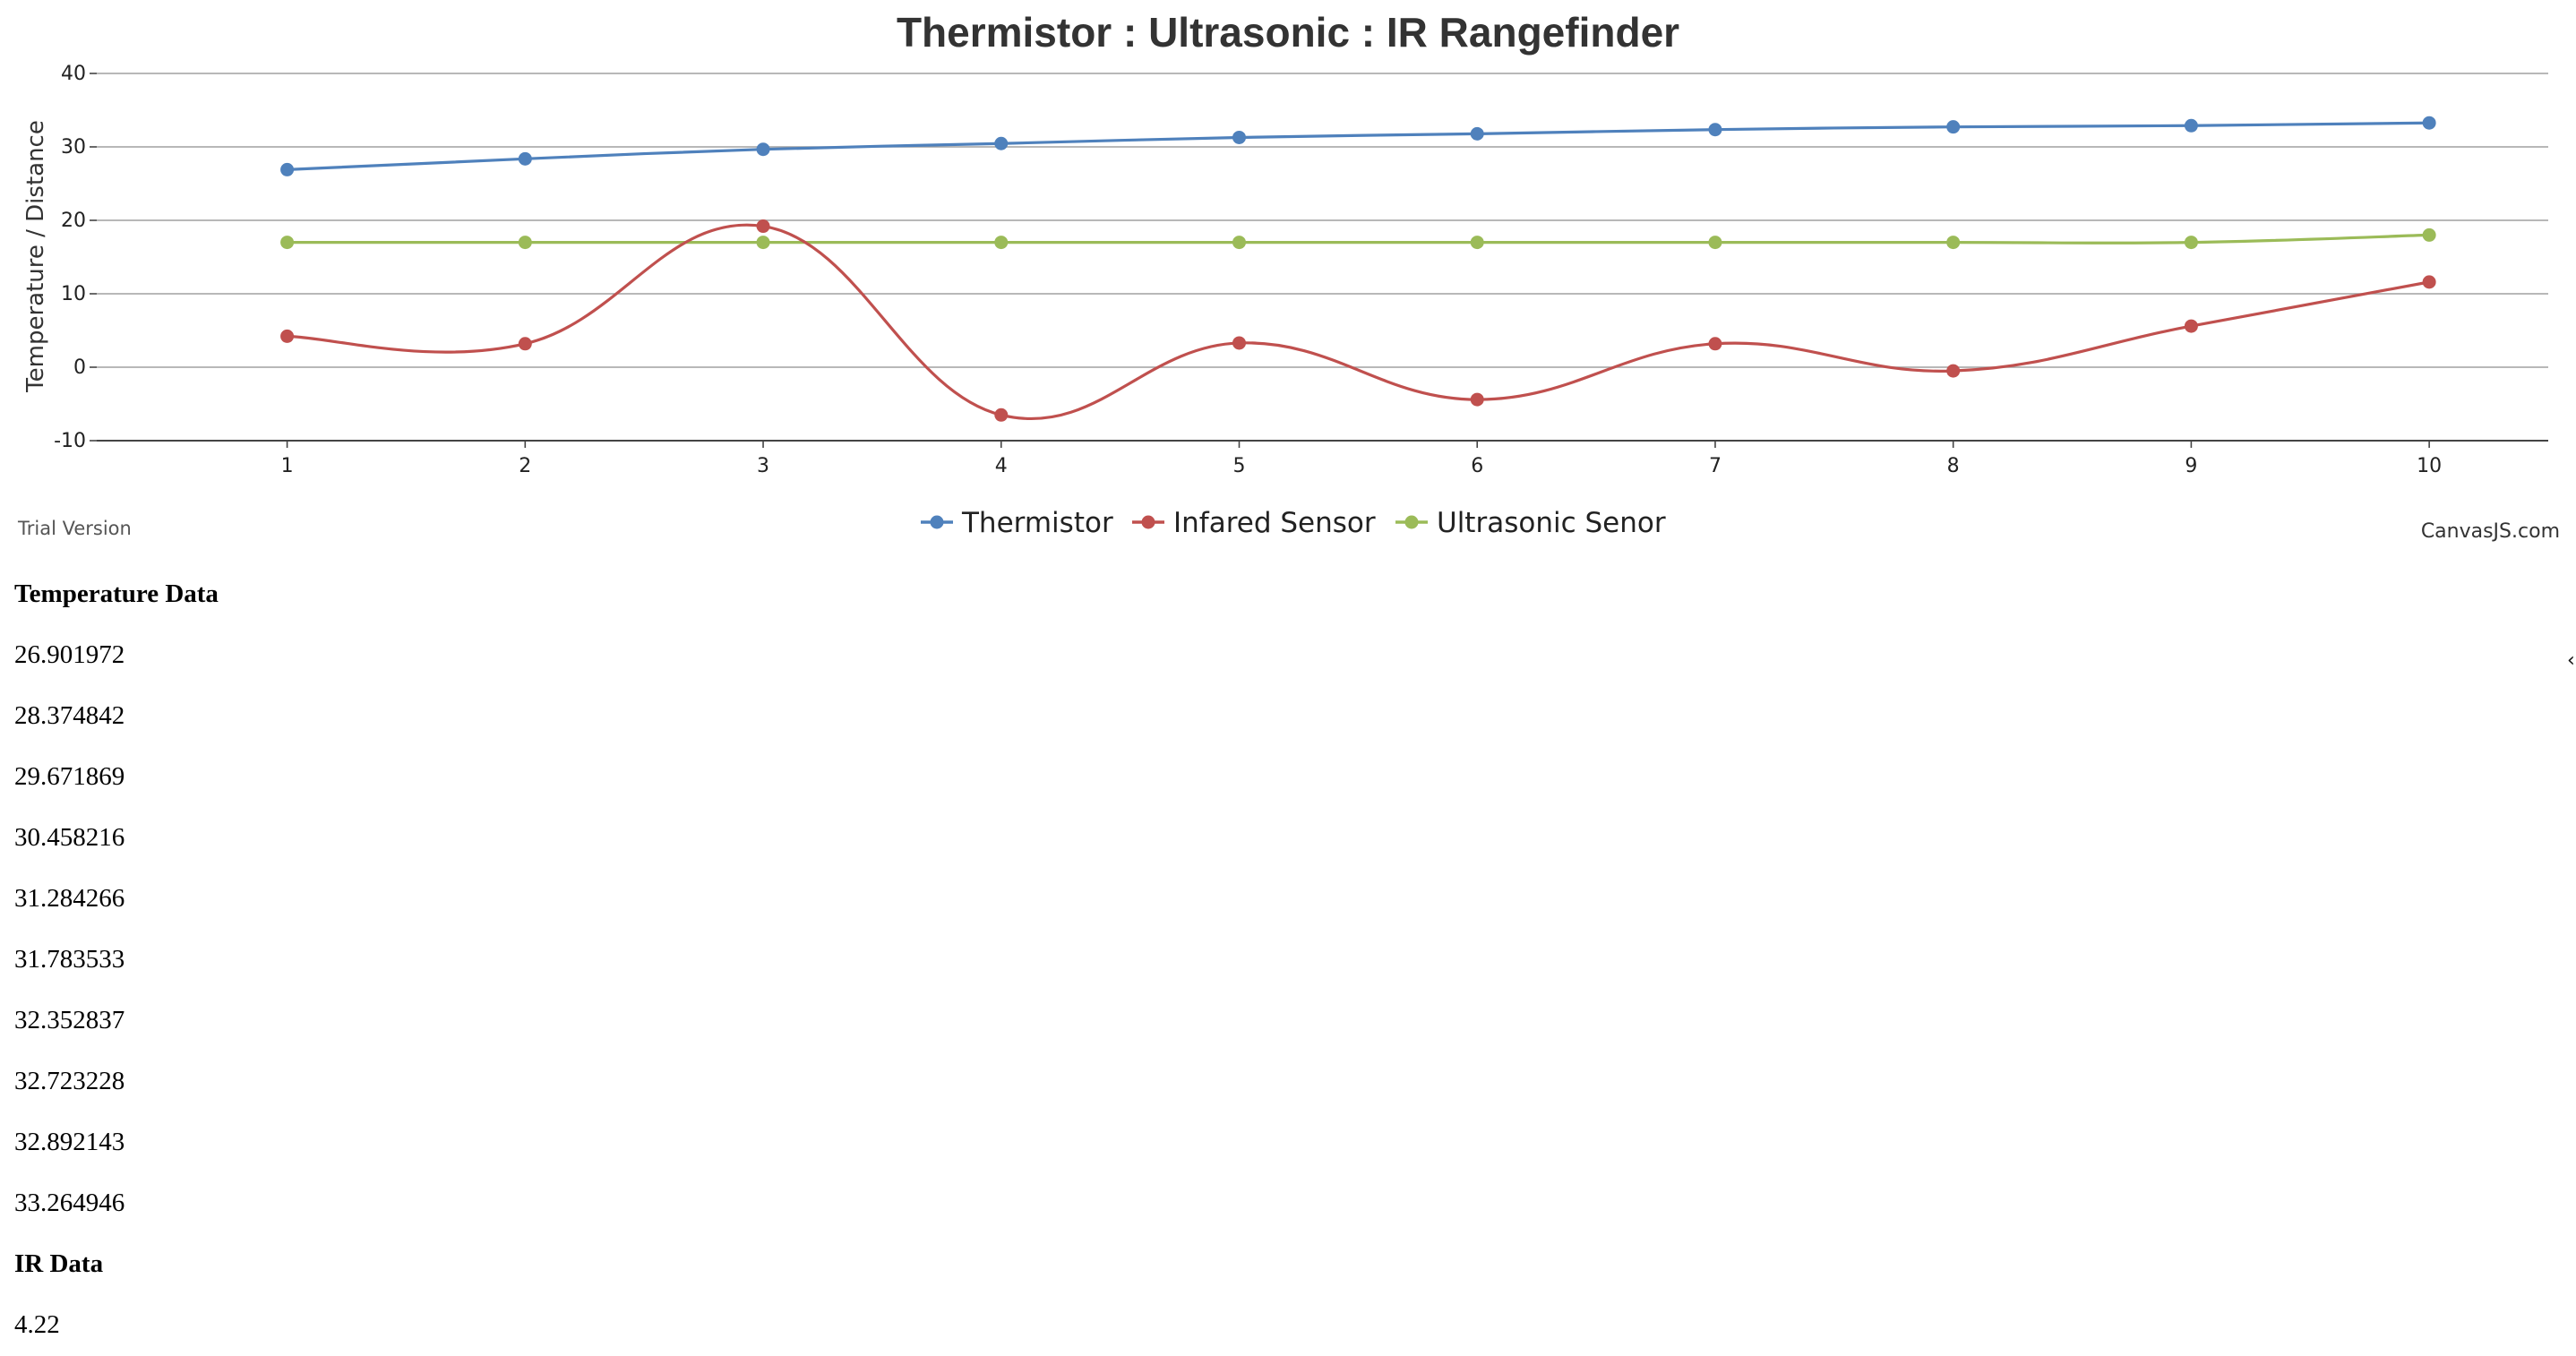 The height and width of the screenshot is (1356, 2576). I want to click on x-tick-label: 2, so click(525, 466).